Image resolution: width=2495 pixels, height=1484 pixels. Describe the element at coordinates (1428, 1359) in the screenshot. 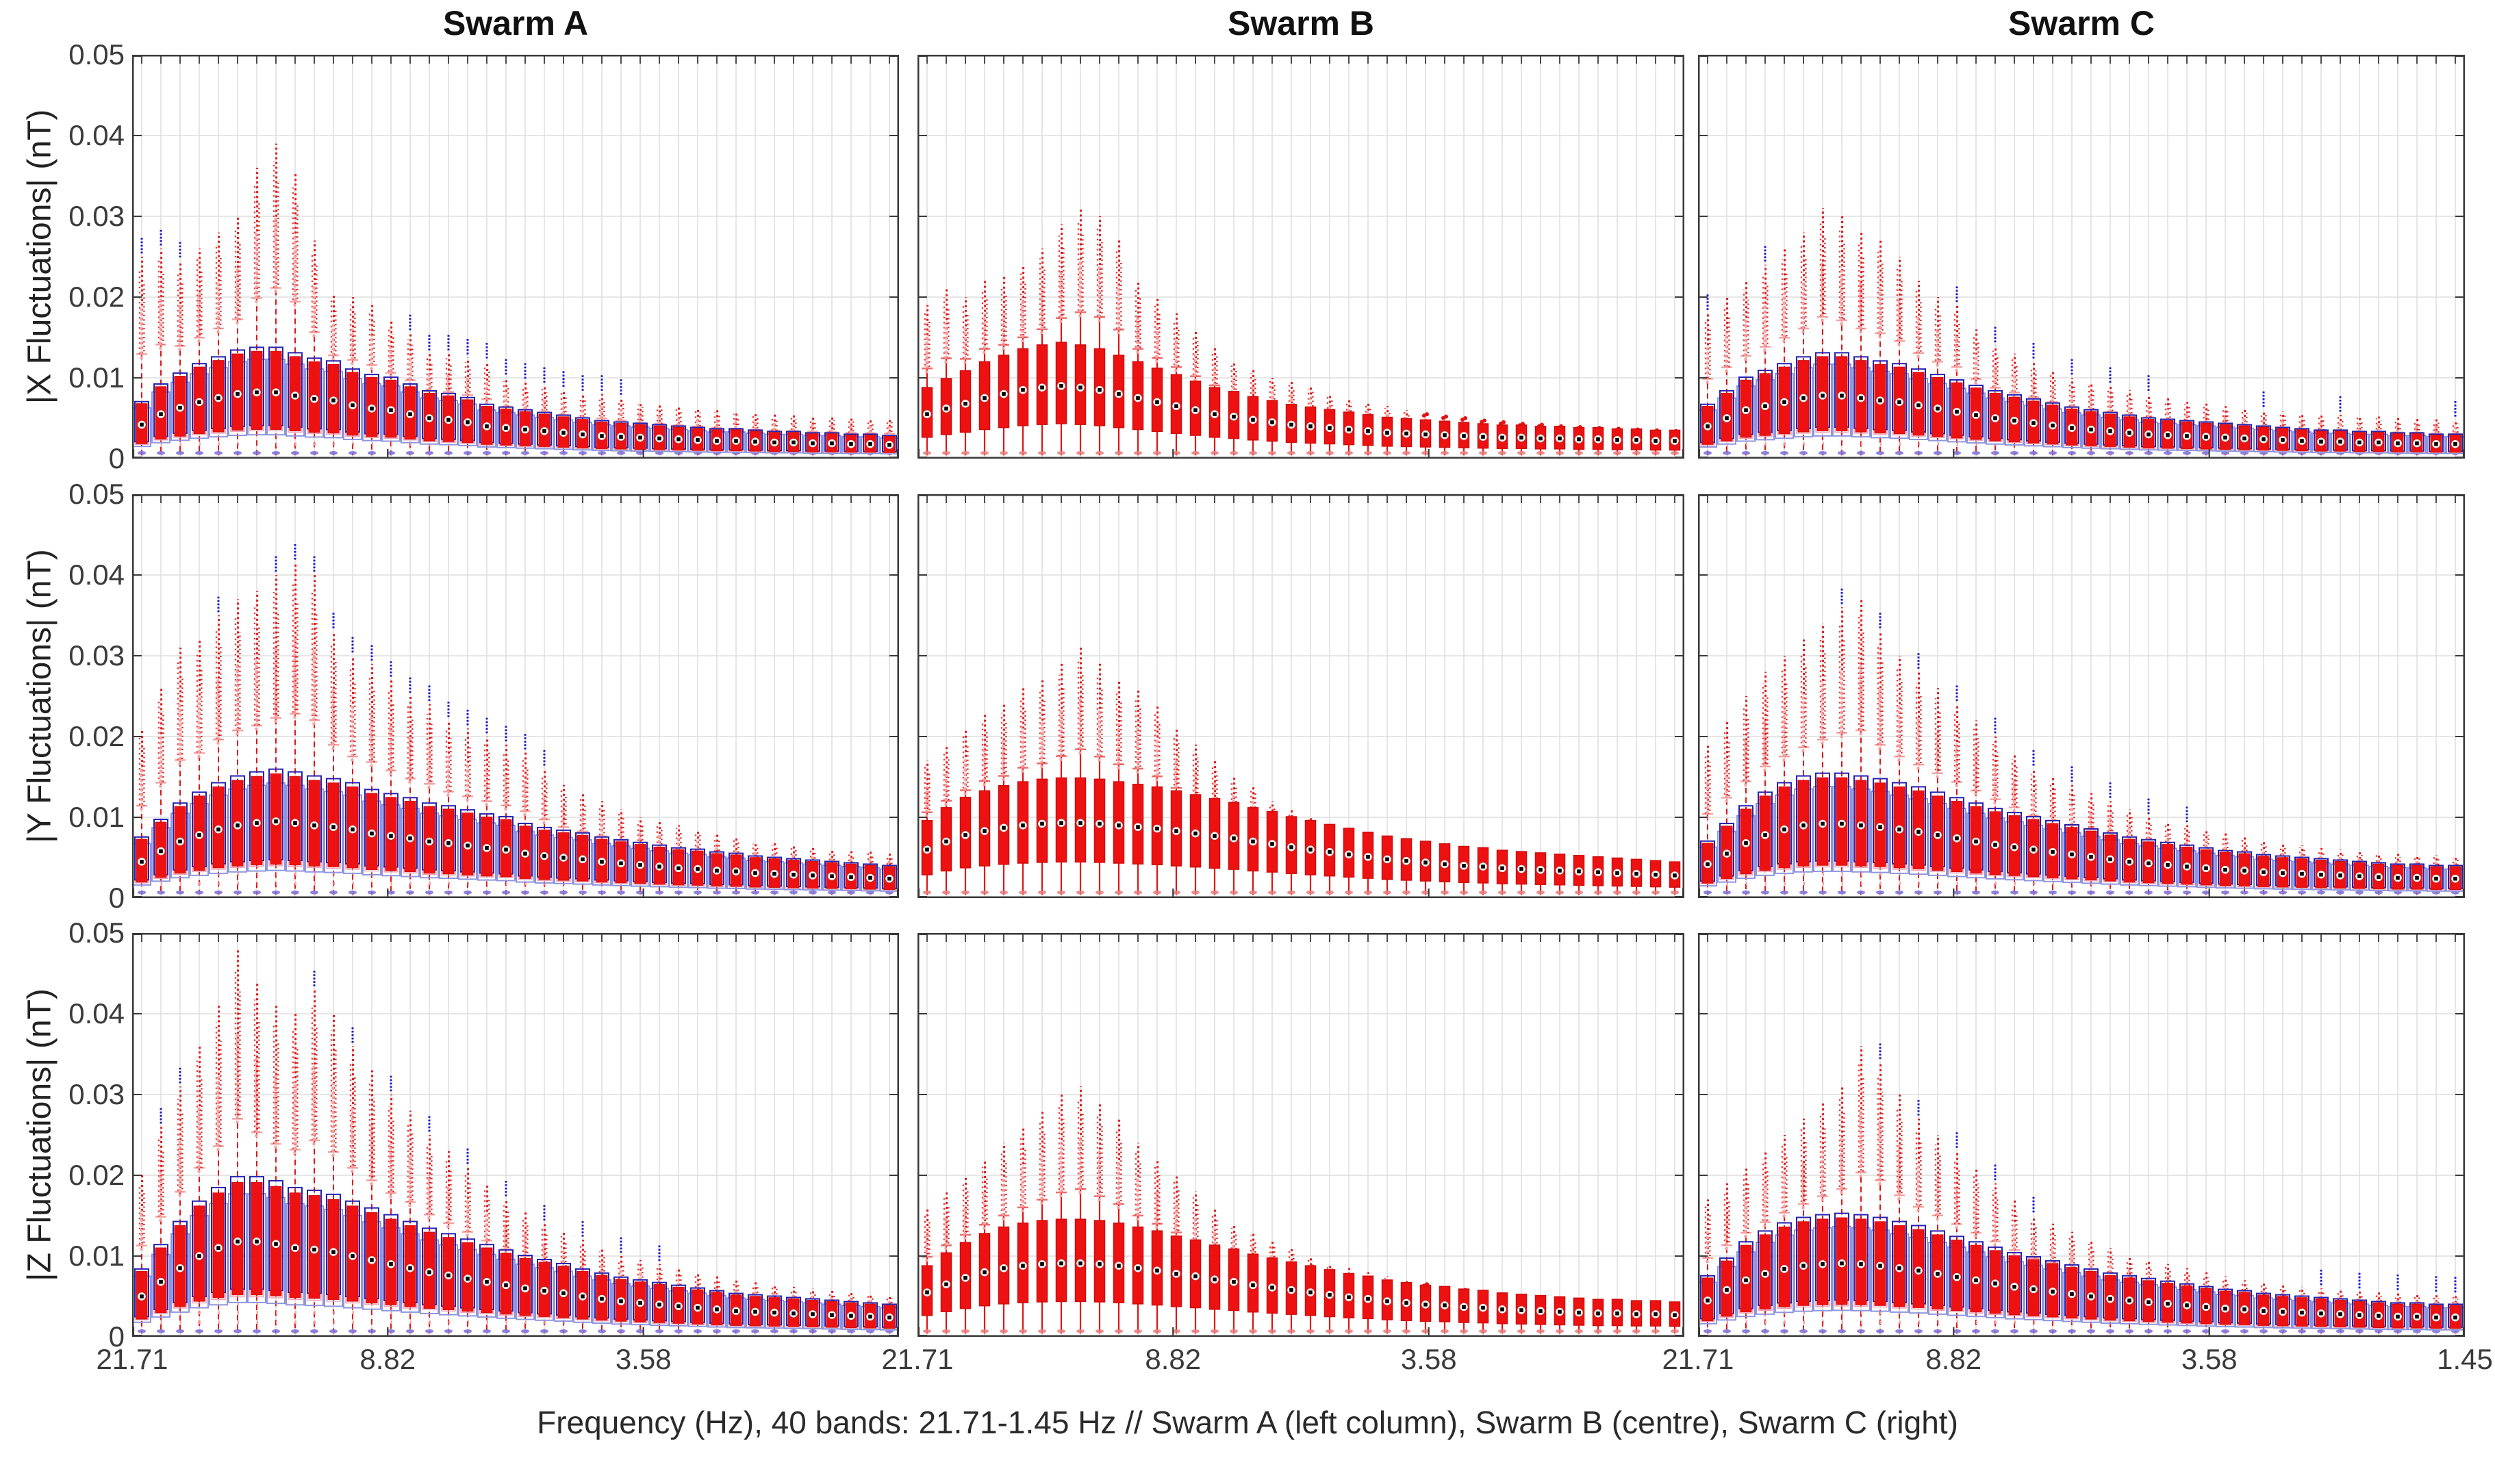

I see `x-tick-label-col2: 3.58` at that location.